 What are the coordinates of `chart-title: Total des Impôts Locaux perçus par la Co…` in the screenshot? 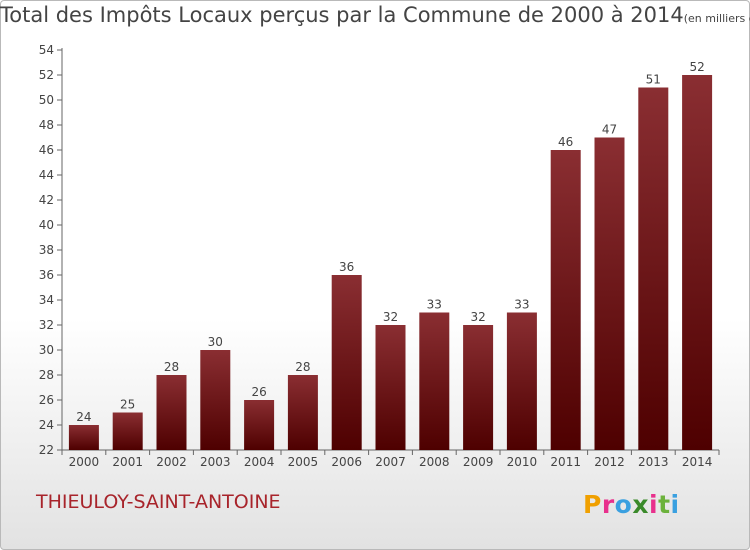 It's located at (342, 15).